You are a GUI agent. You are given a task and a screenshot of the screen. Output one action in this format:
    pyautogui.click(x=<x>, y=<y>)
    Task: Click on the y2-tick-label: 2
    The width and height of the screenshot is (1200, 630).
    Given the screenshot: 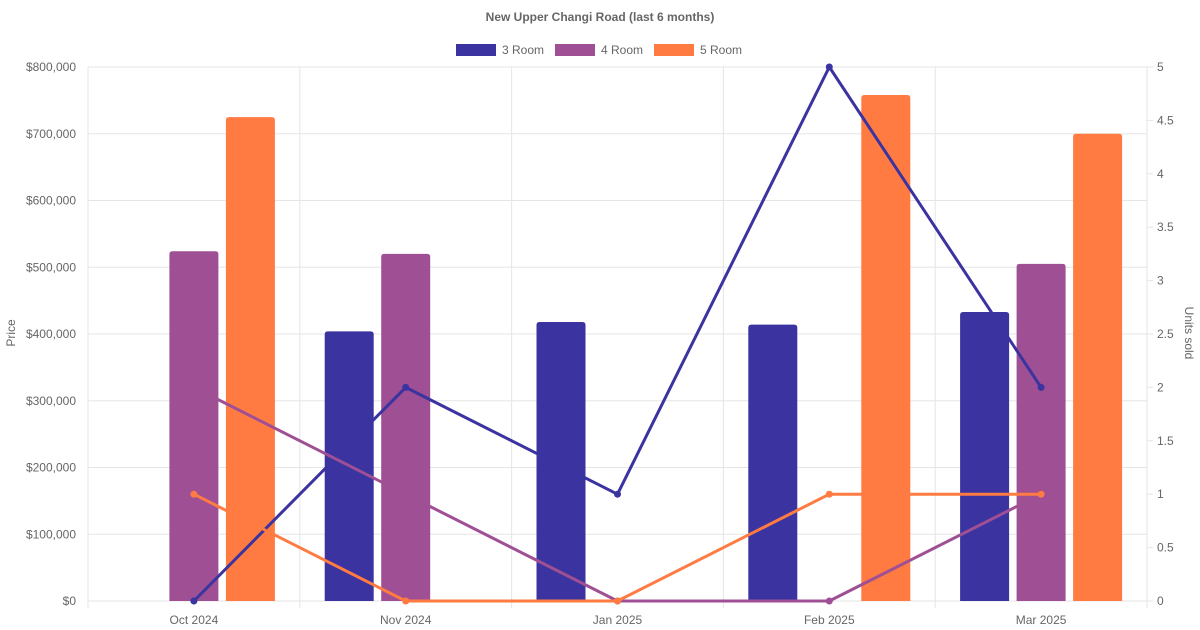 What is the action you would take?
    pyautogui.click(x=1160, y=387)
    